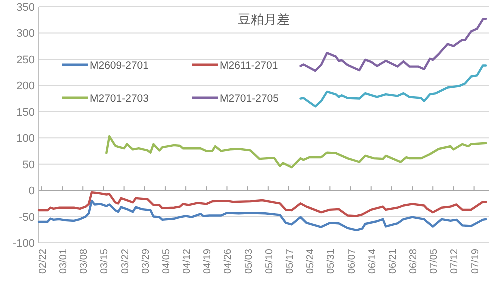  I want to click on y-tick-label: 350, so click(25, 8).